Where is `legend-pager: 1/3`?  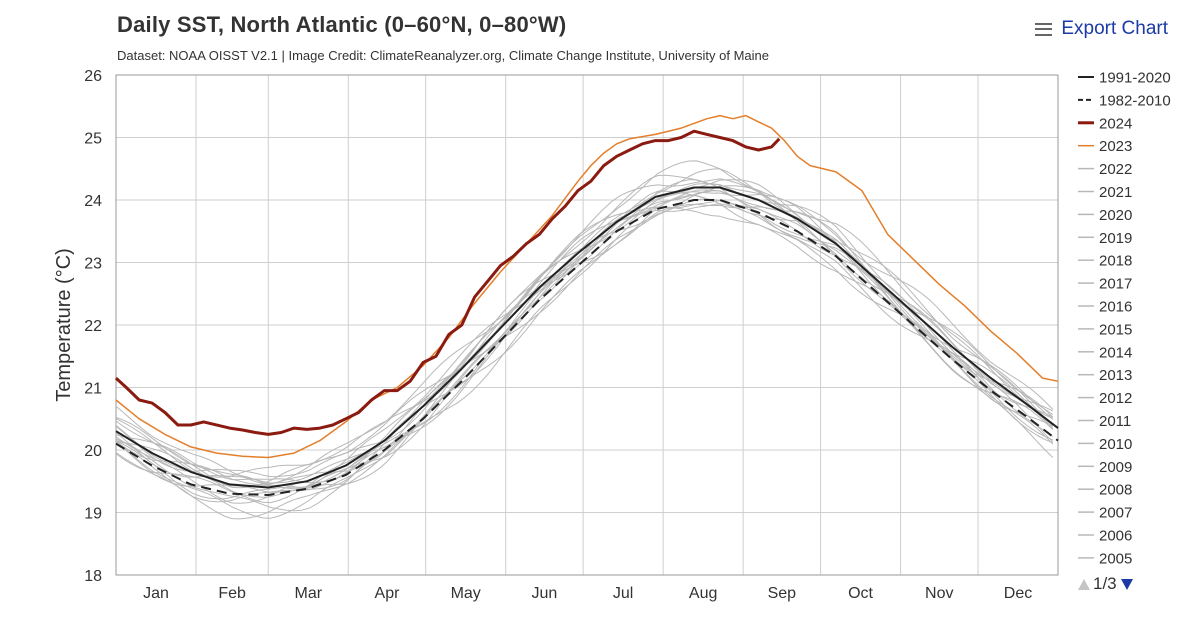 legend-pager: 1/3 is located at coordinates (1105, 584).